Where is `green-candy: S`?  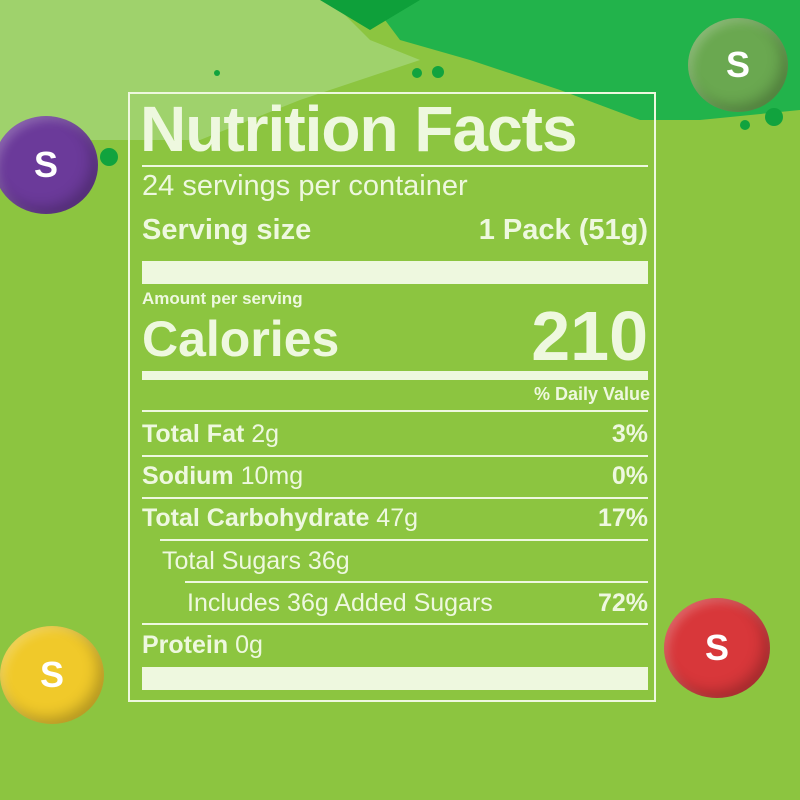
green-candy: S is located at coordinates (738, 65).